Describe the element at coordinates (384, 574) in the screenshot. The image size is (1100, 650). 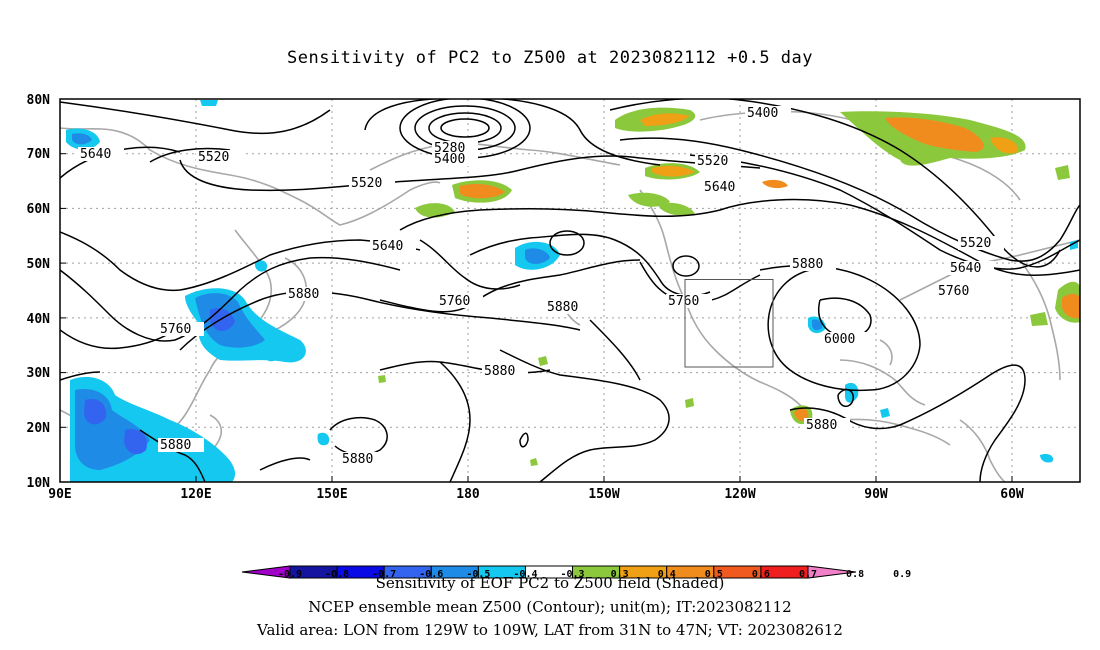
I see `colorbar-tick-label: -0.7` at that location.